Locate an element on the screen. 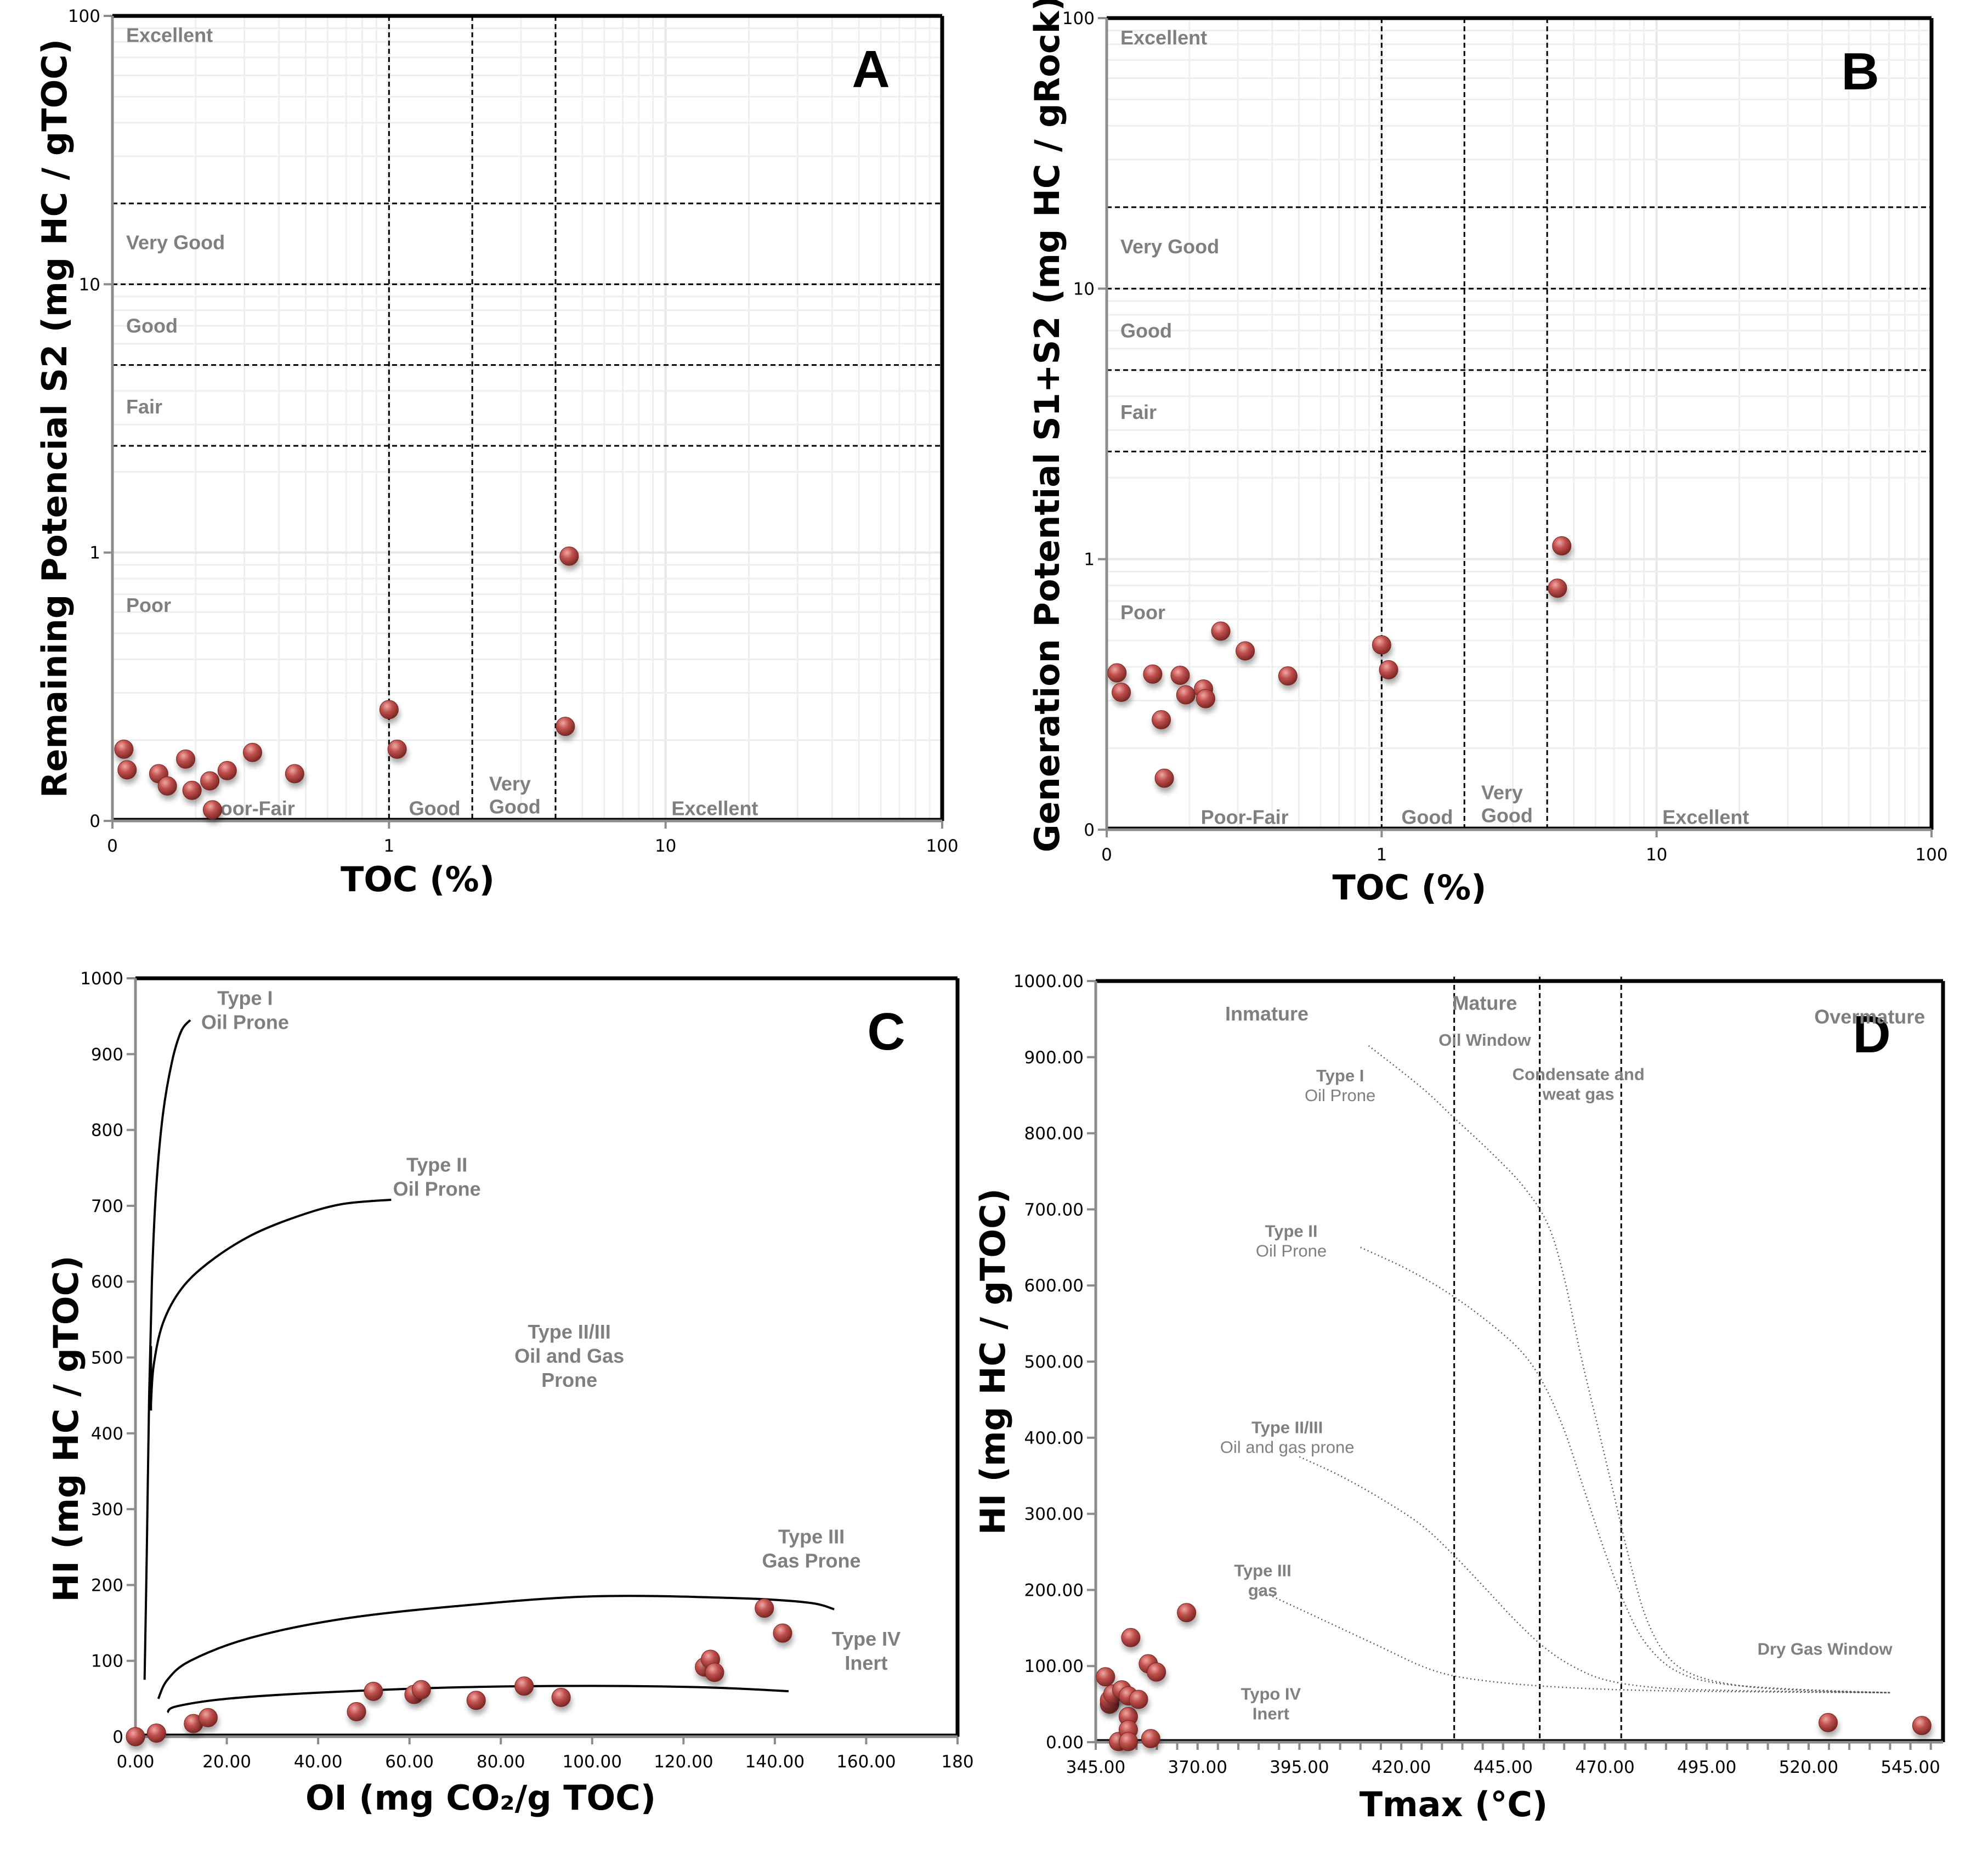 Image resolution: width=1988 pixels, height=1865 pixels. reference-curve-type-ii-iii is located at coordinates (1594, 1575).